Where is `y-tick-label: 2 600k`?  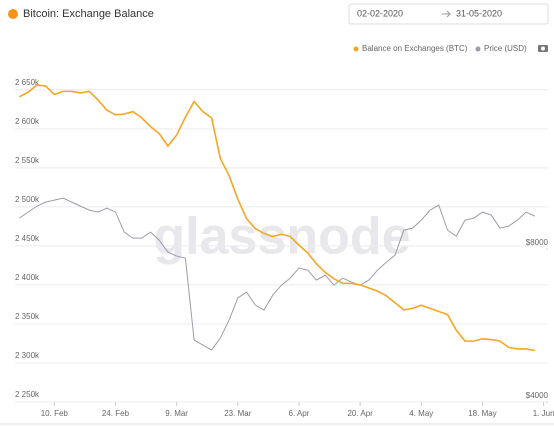 y-tick-label: 2 600k is located at coordinates (27, 121).